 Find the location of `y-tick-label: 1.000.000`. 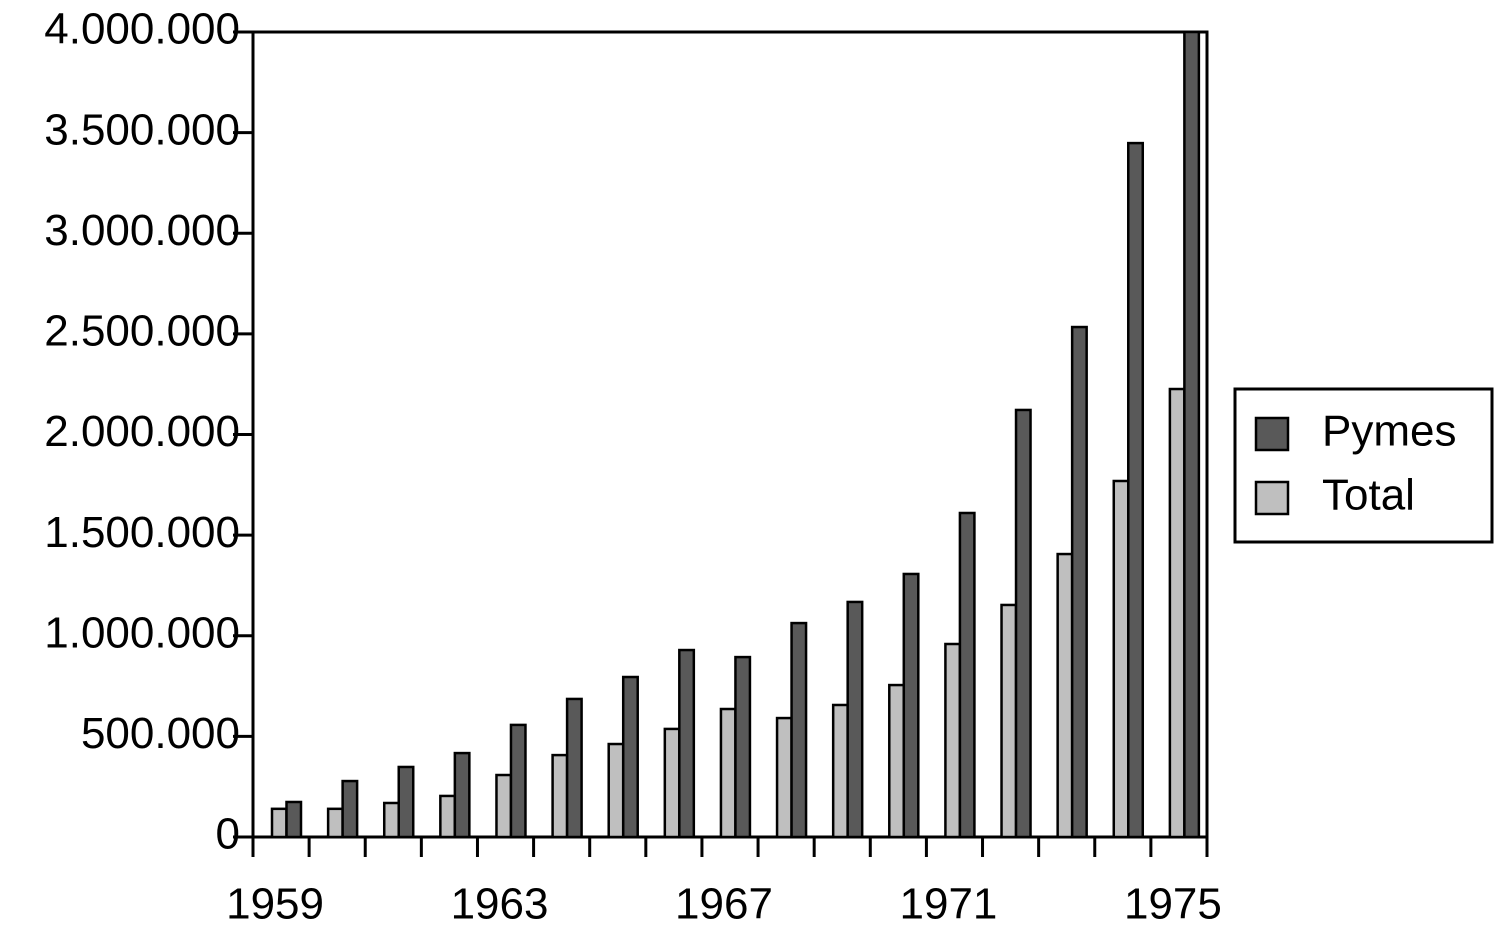

y-tick-label: 1.000.000 is located at coordinates (142, 632).